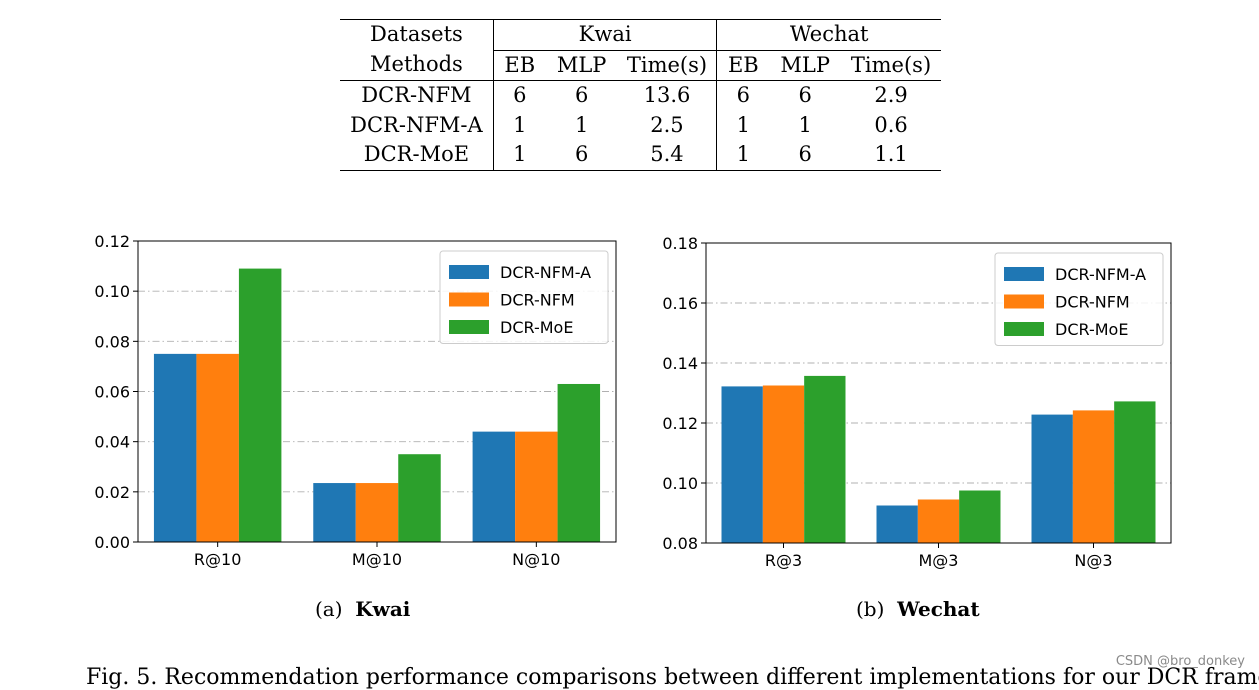 The height and width of the screenshot is (690, 1259). What do you see at coordinates (891, 124) in the screenshot?
I see `table-cell: 0.6` at bounding box center [891, 124].